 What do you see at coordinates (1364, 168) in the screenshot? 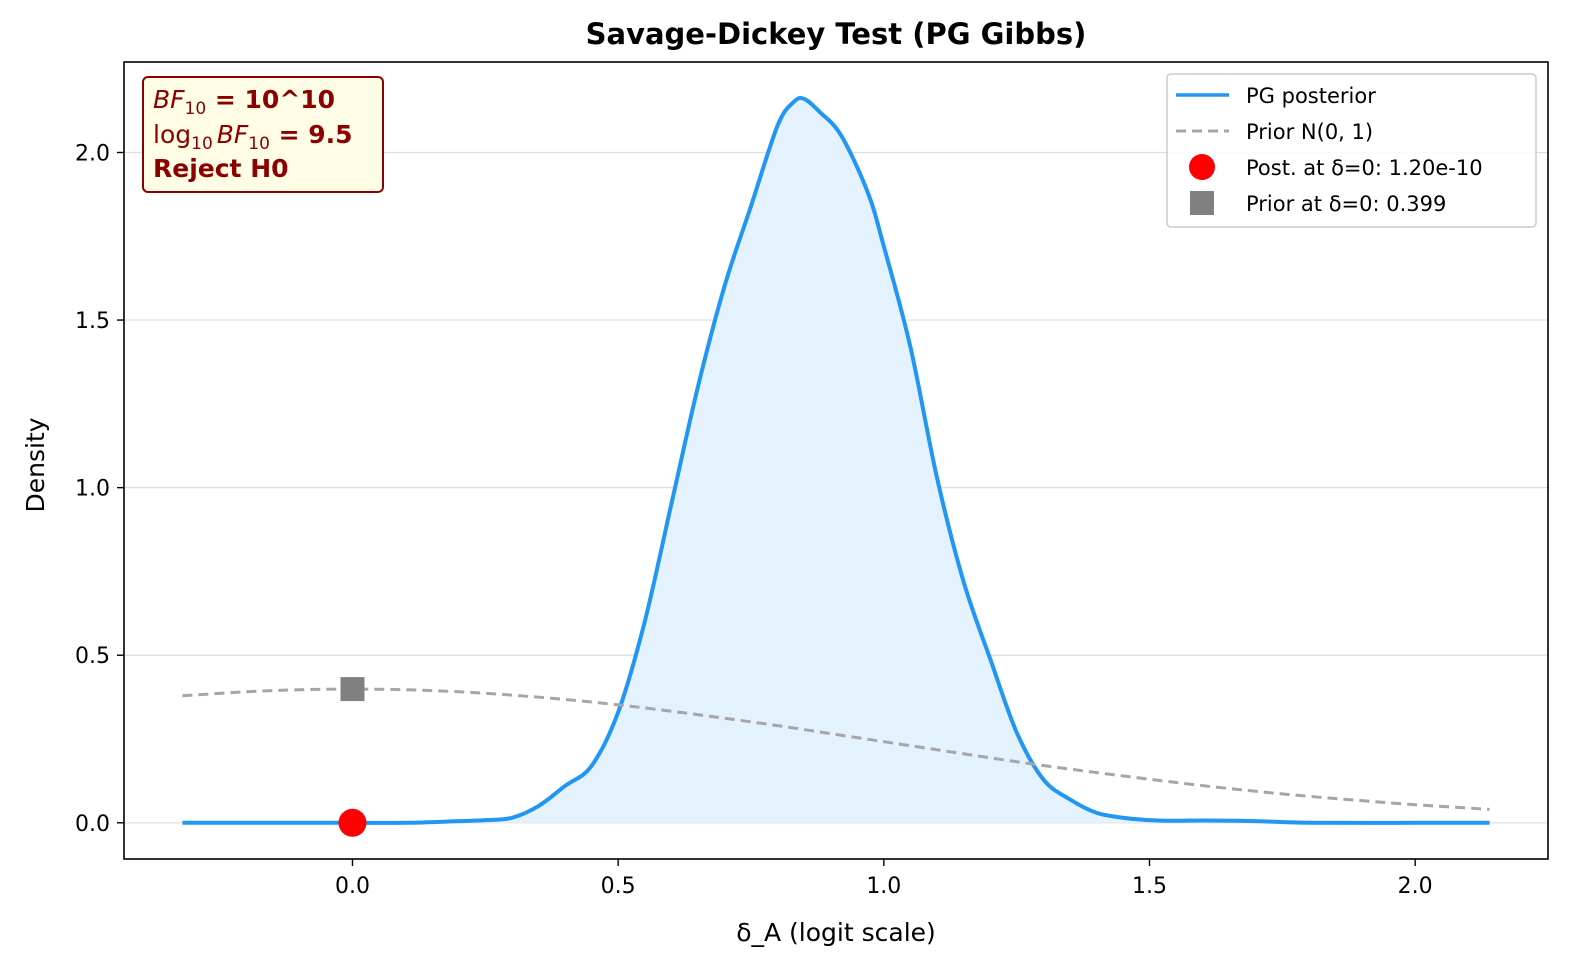
I see `legend-label-post-at-zero: Post. at δ=0: 1.20e-10` at bounding box center [1364, 168].